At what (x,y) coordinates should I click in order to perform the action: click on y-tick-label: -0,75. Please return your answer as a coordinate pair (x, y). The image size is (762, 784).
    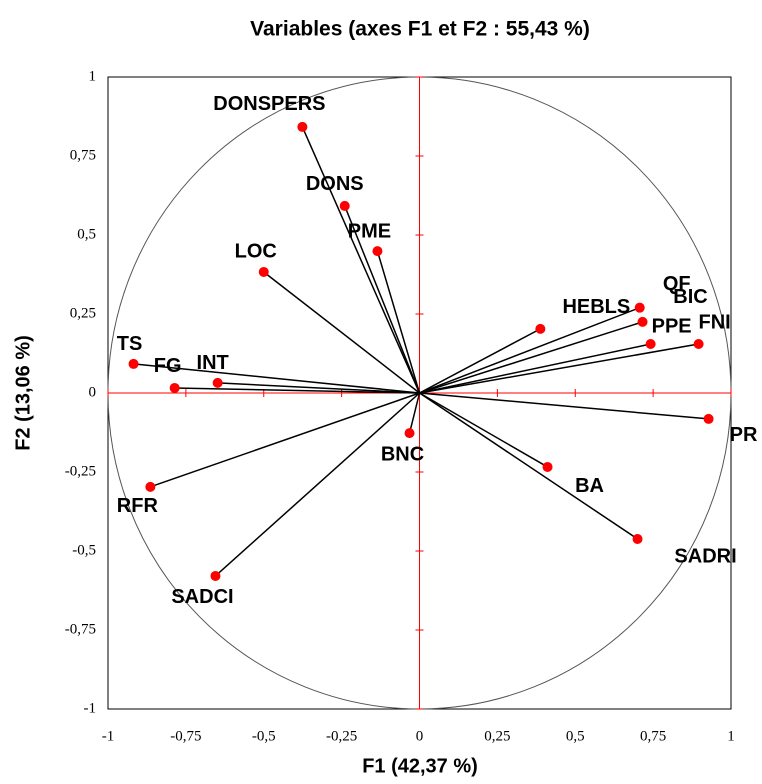
    Looking at the image, I should click on (80, 629).